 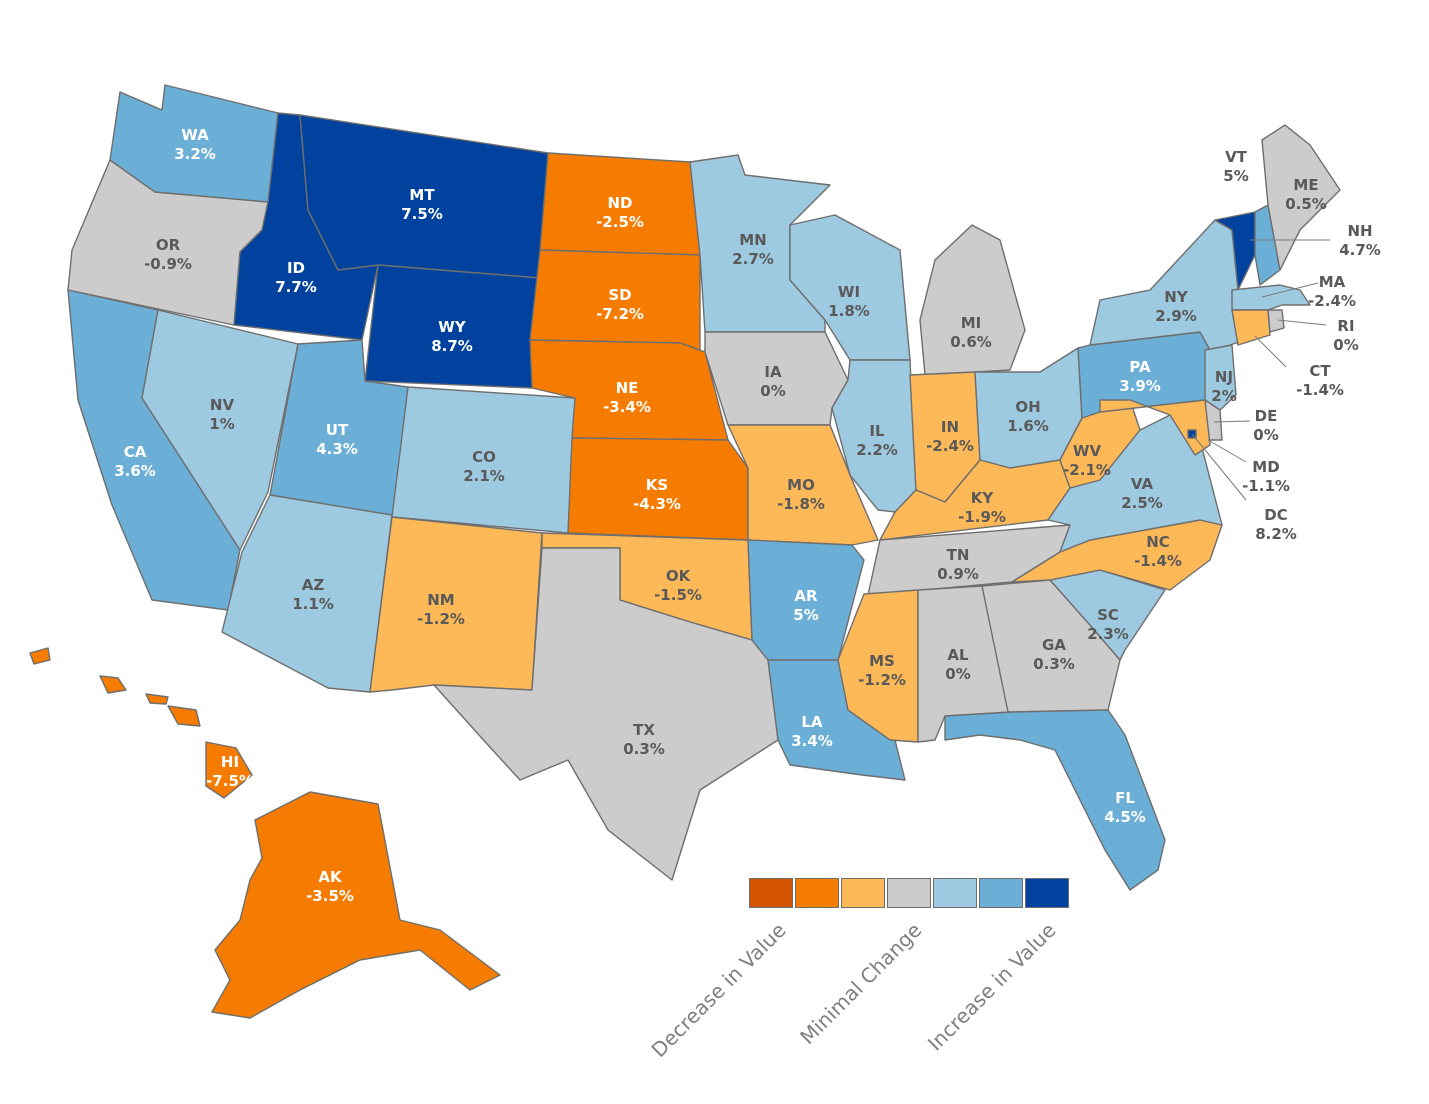 I want to click on state-label-oh: OH, so click(x=1027, y=407).